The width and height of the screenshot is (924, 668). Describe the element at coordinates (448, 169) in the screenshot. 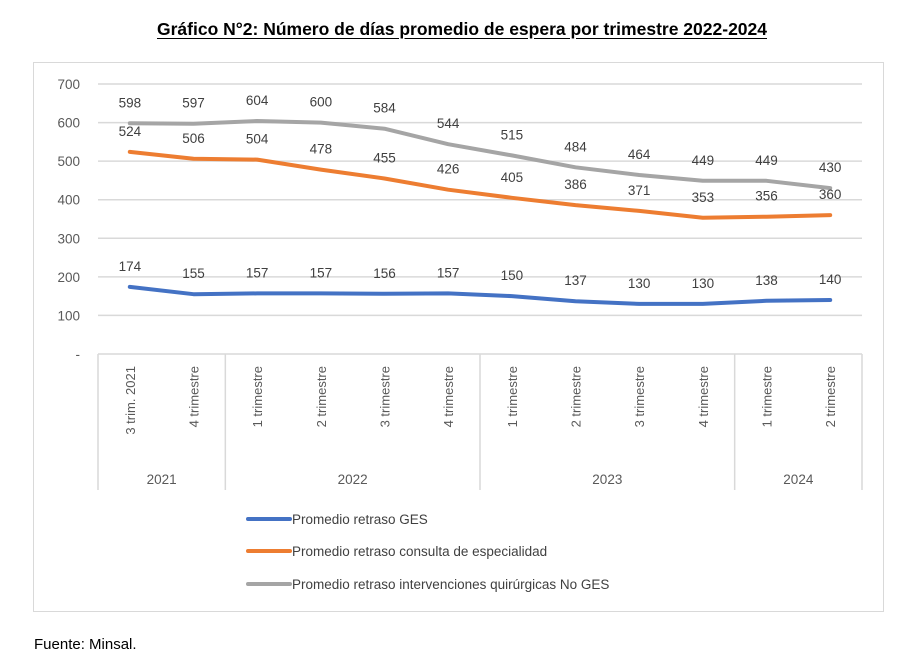

I see `data-label: 426` at that location.